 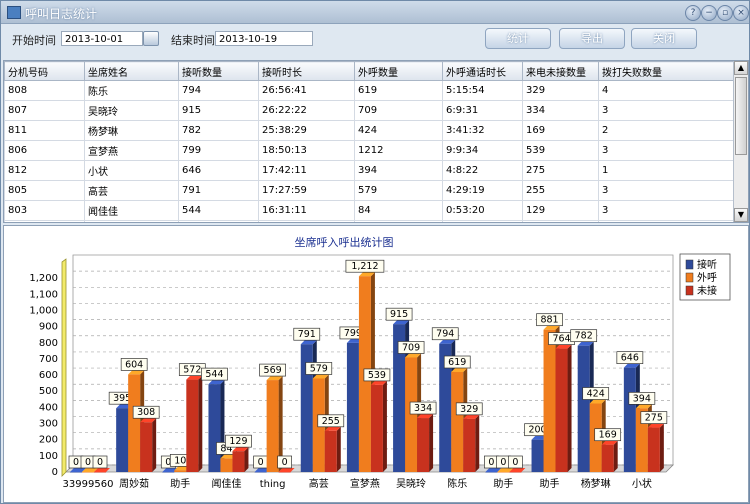 What do you see at coordinates (398, 71) in the screenshot?
I see `column-header: 外呼数量` at bounding box center [398, 71].